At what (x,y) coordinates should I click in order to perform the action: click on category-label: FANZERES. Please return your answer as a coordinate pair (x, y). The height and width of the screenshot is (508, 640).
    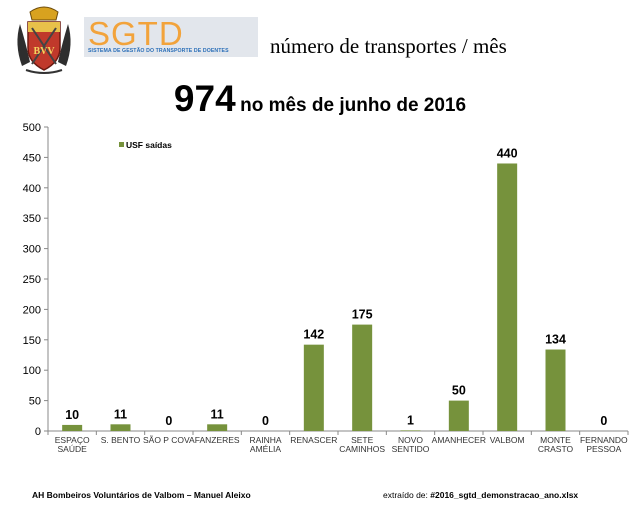
    Looking at the image, I should click on (217, 440).